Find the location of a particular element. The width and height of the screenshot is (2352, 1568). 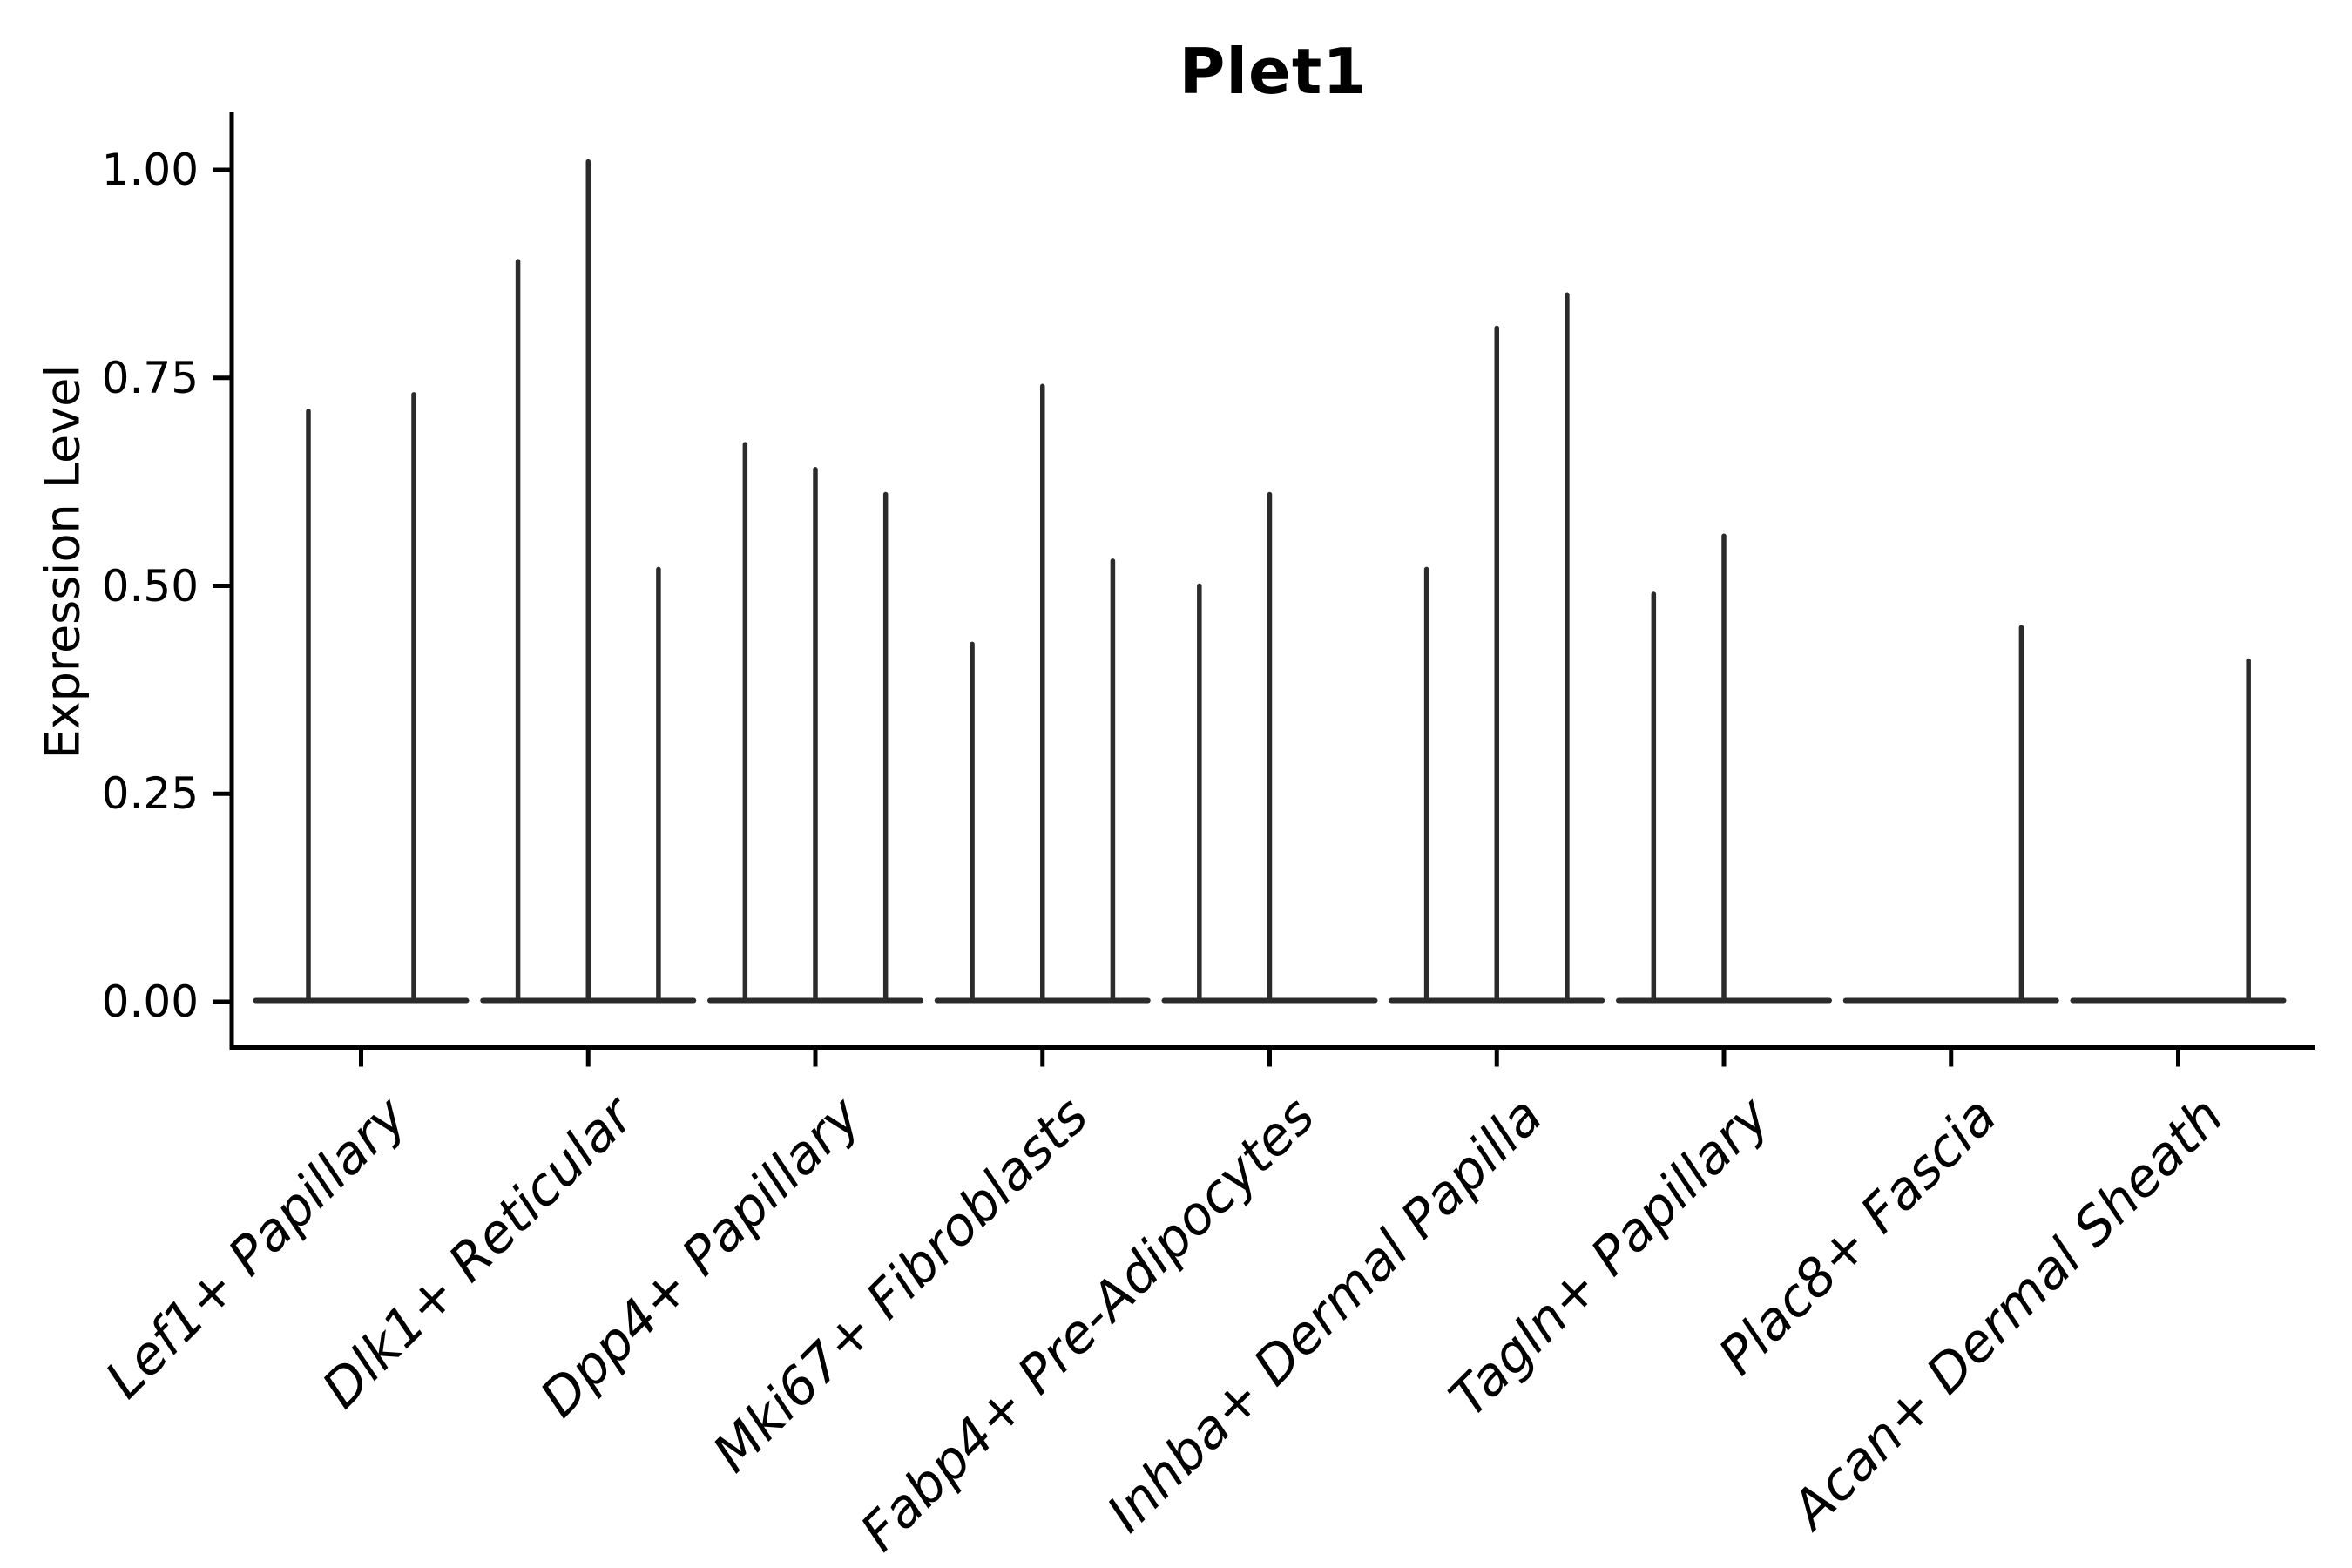

y-tick-label: 1.00 is located at coordinates (150, 170).